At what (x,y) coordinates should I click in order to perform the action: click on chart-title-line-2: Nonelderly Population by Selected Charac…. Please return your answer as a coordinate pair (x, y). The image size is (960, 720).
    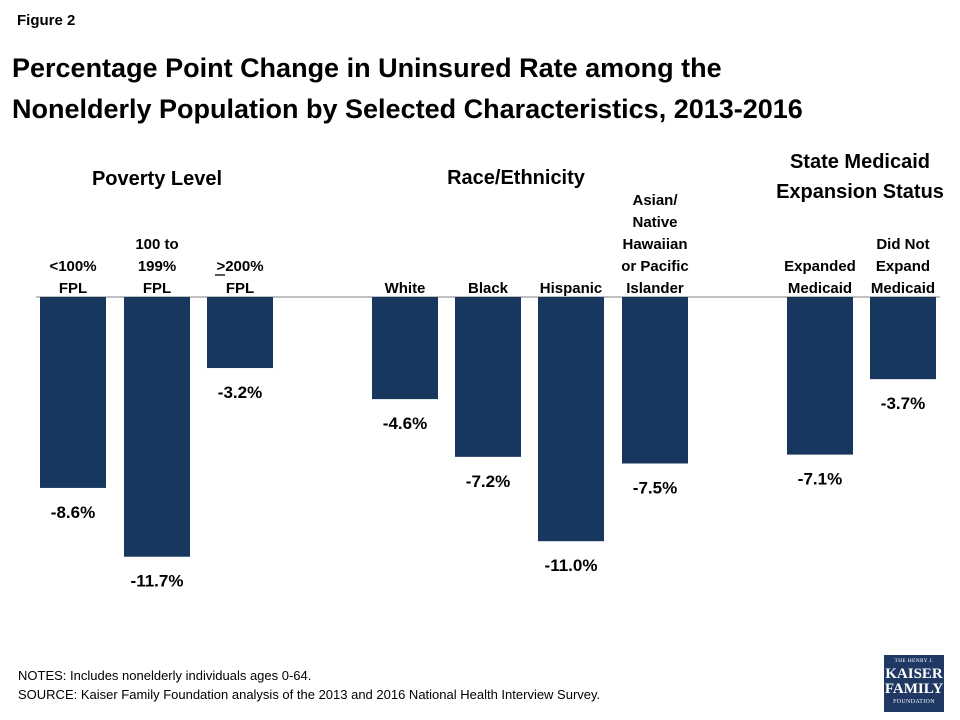
    Looking at the image, I should click on (407, 109).